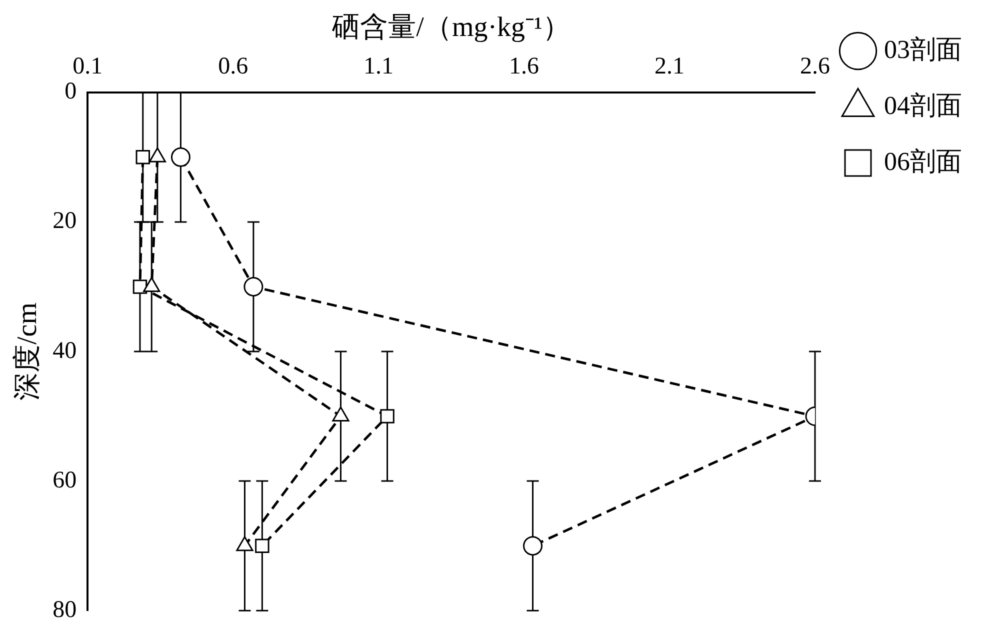 The width and height of the screenshot is (1000, 644). I want to click on x-tick-label: 2.6, so click(815, 66).